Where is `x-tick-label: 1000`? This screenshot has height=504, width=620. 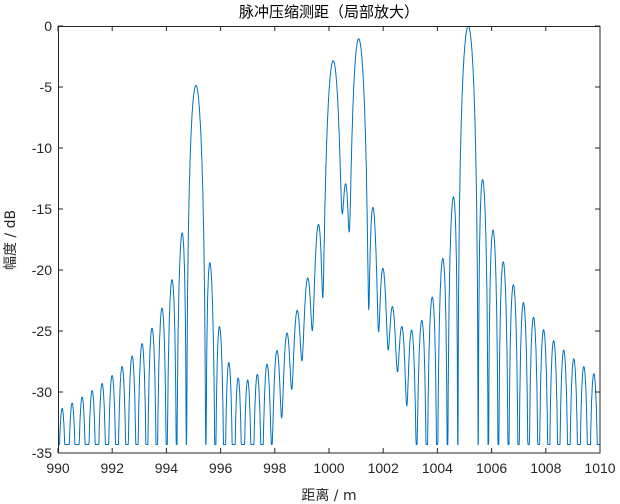
x-tick-label: 1000 is located at coordinates (328, 468).